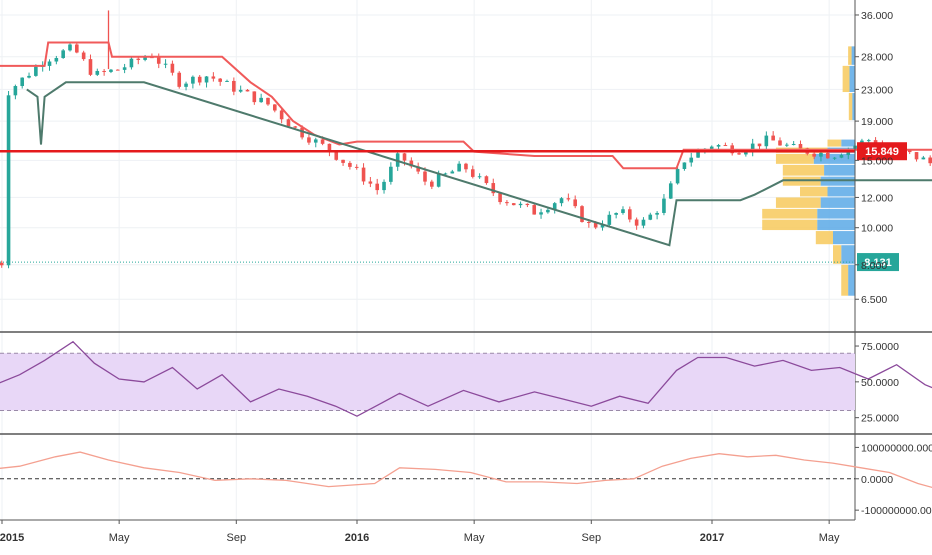 This screenshot has height=555, width=932. I want to click on x-axis-tick-label: 2016, so click(357, 538).